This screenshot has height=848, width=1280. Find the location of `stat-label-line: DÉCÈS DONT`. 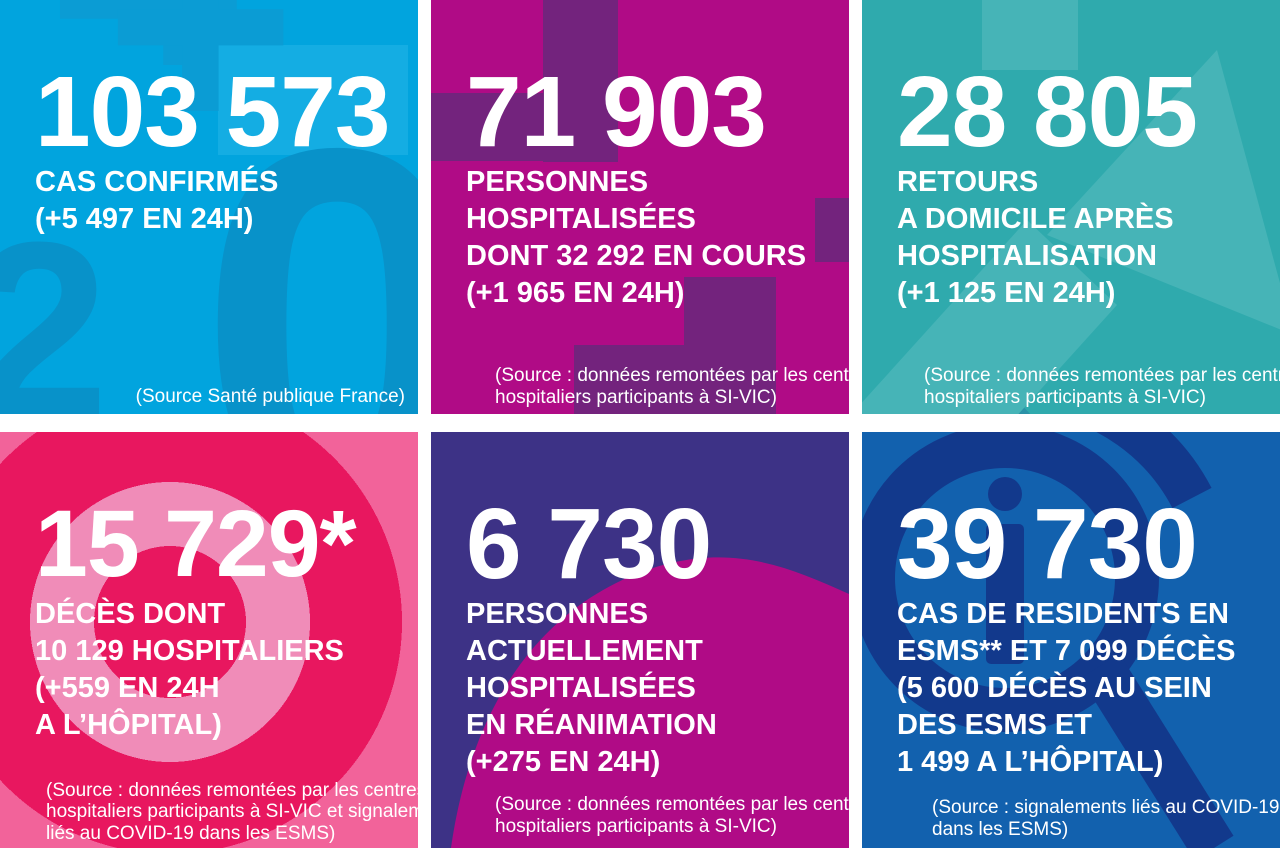

stat-label-line: DÉCÈS DONT is located at coordinates (130, 614).